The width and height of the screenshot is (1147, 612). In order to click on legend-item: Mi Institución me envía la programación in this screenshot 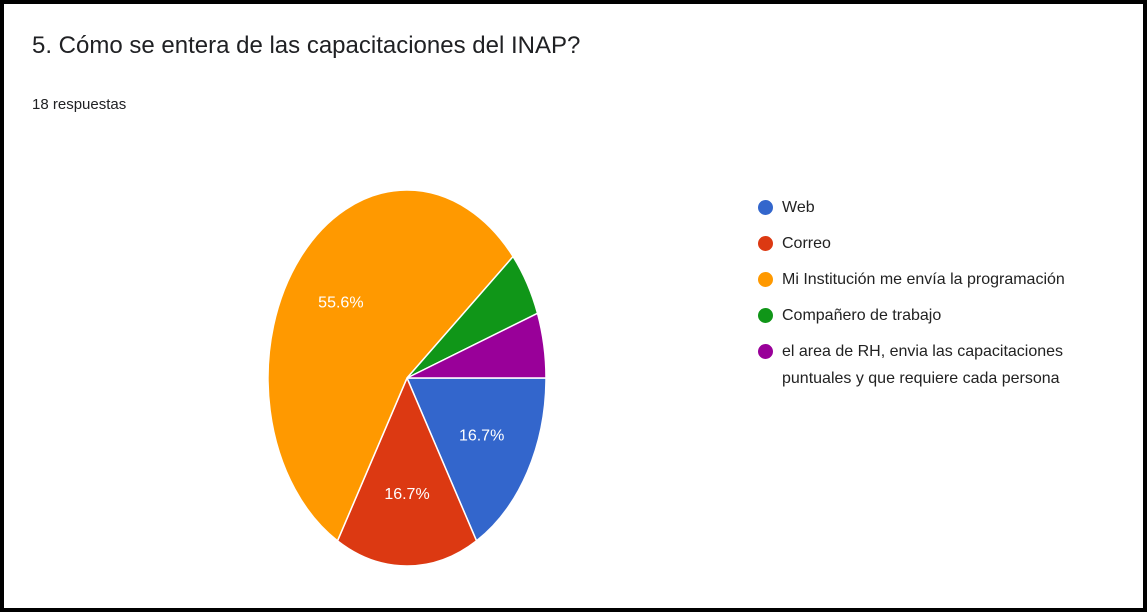, I will do `click(937, 279)`.